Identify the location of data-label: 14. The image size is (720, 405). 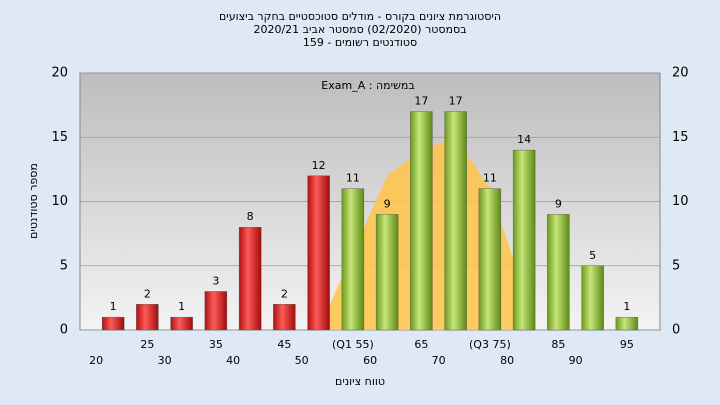
(524, 139).